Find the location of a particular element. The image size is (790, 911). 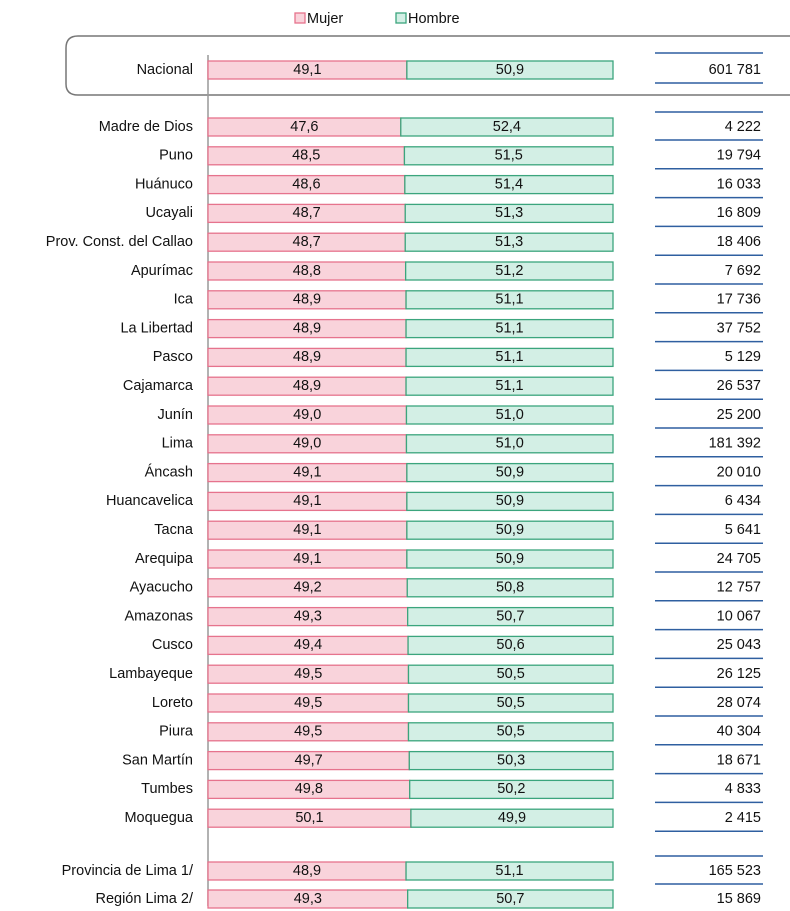

category-label: Áncash is located at coordinates (169, 471).